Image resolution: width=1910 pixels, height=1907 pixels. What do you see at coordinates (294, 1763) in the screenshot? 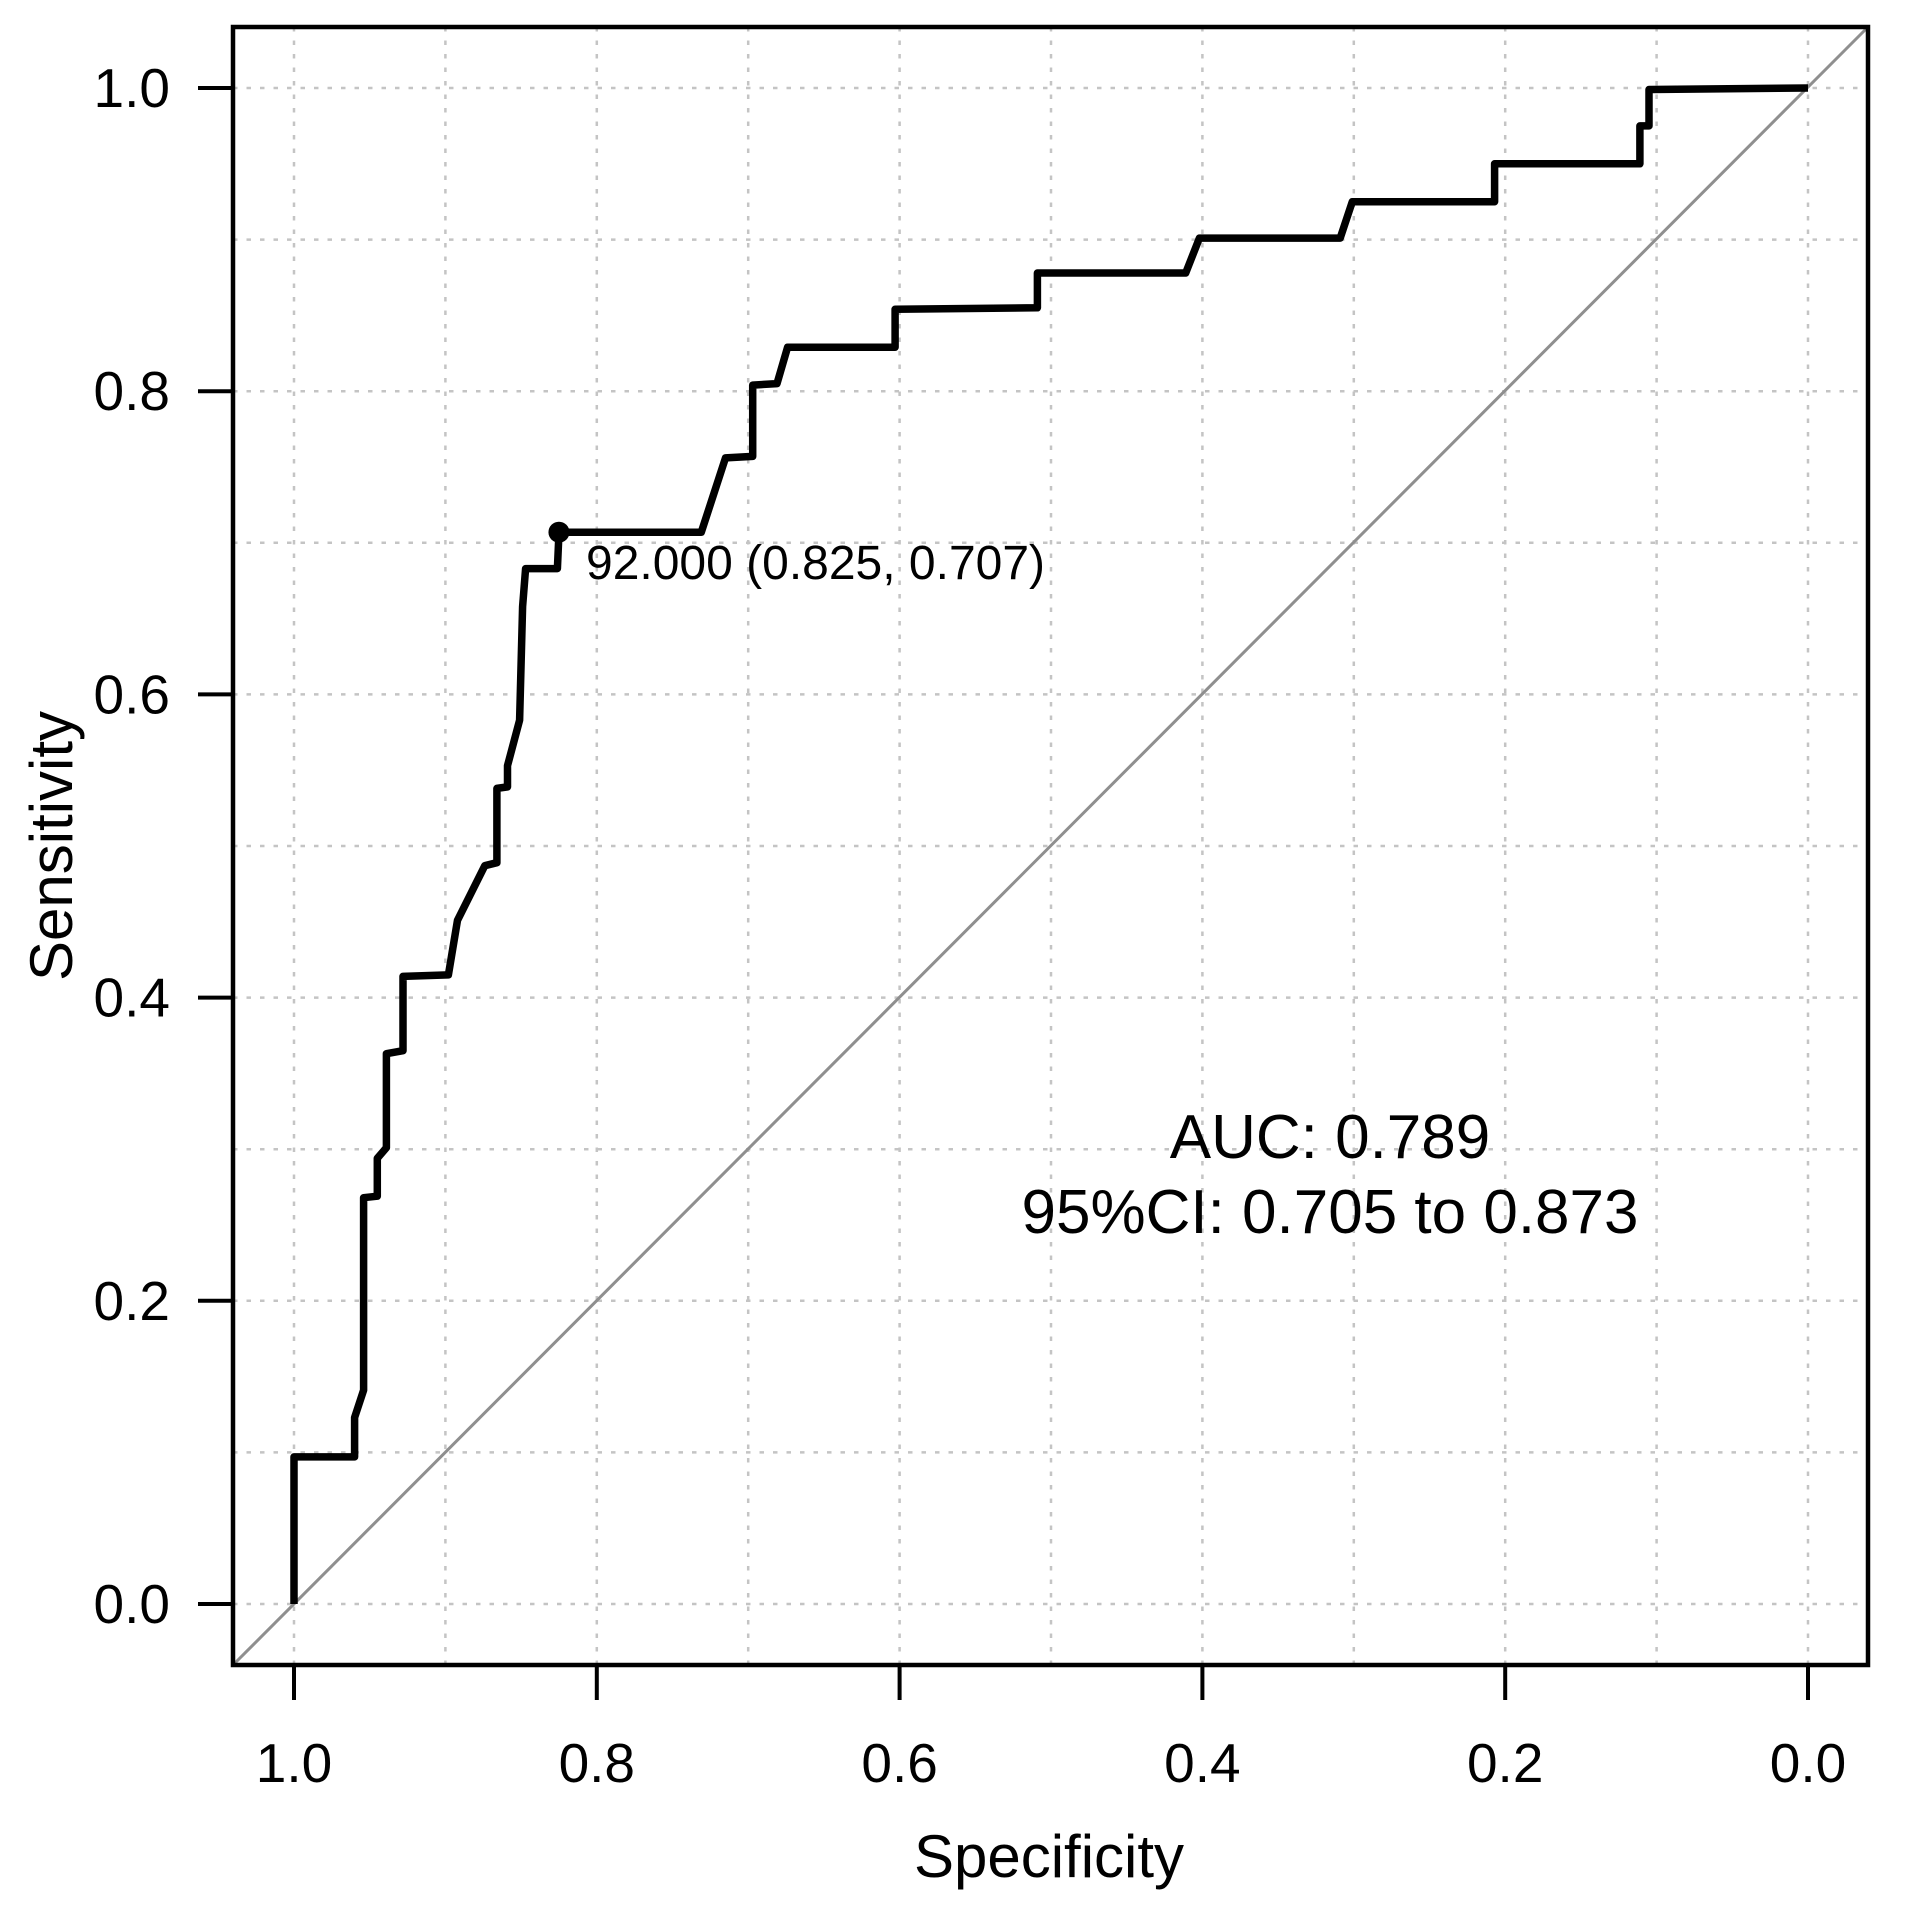
I see `x-axis-tick-label: 1.0` at bounding box center [294, 1763].